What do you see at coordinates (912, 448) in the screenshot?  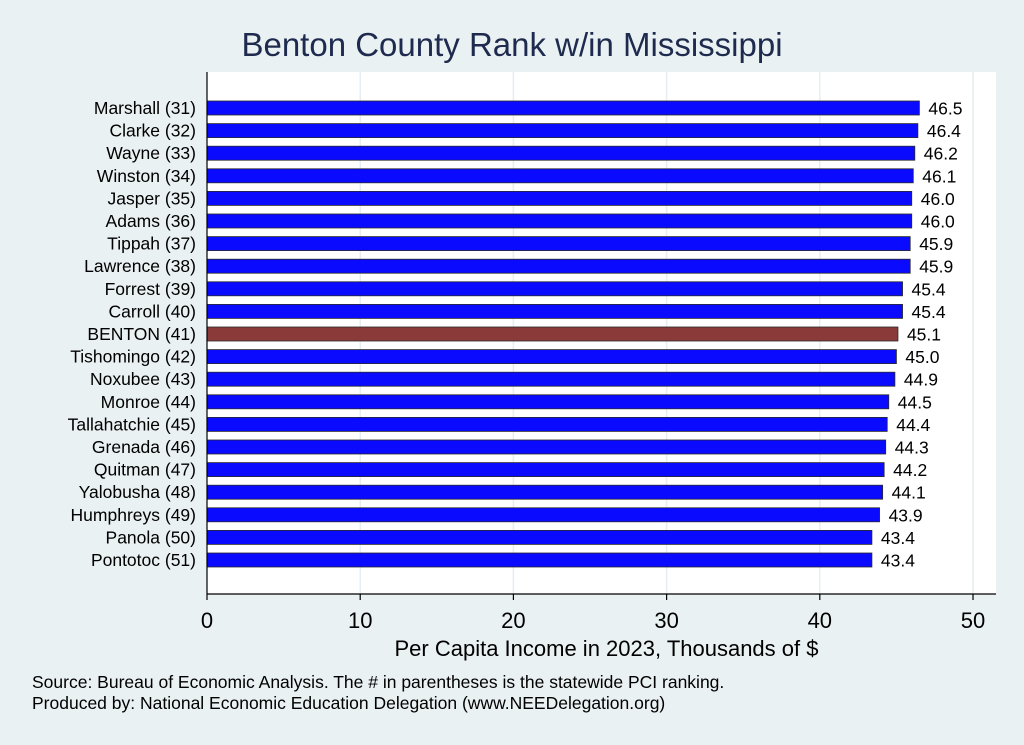 I see `value-label: 44.3` at bounding box center [912, 448].